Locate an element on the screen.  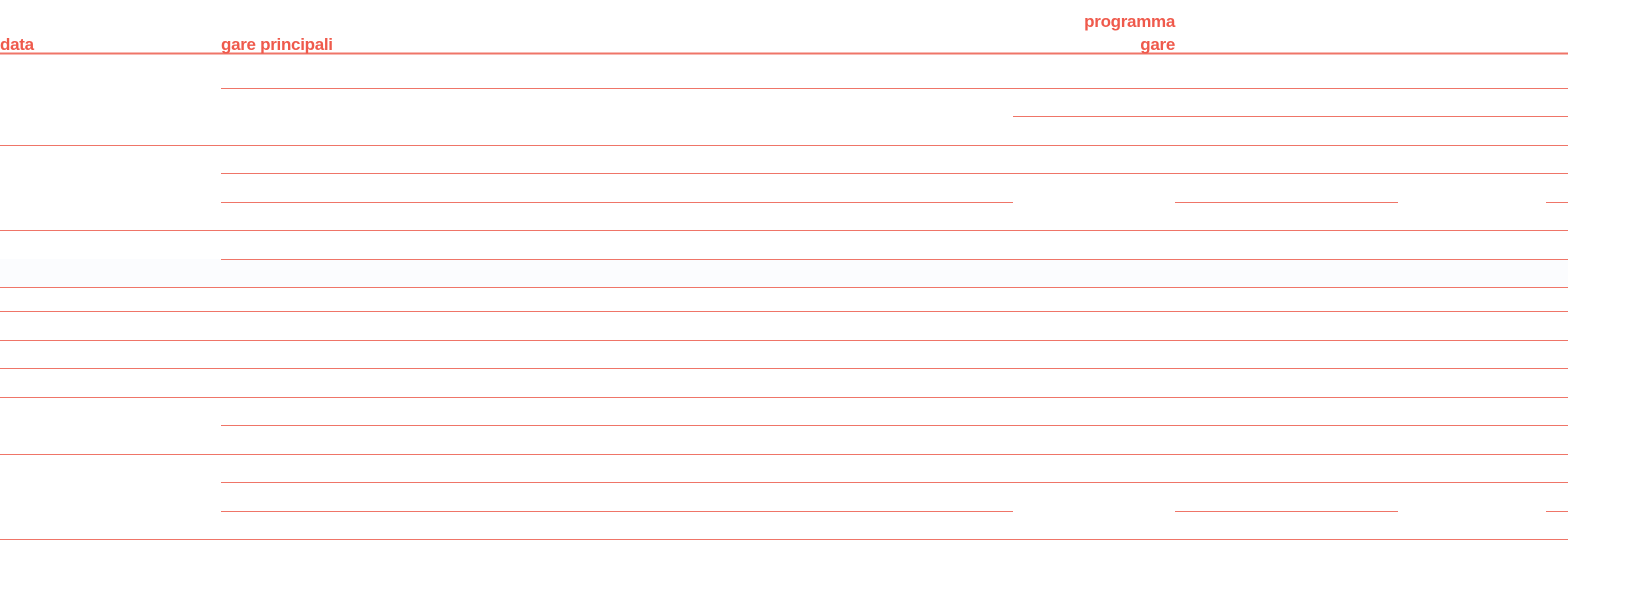
column-header: programma gare is located at coordinates (1129, 33).